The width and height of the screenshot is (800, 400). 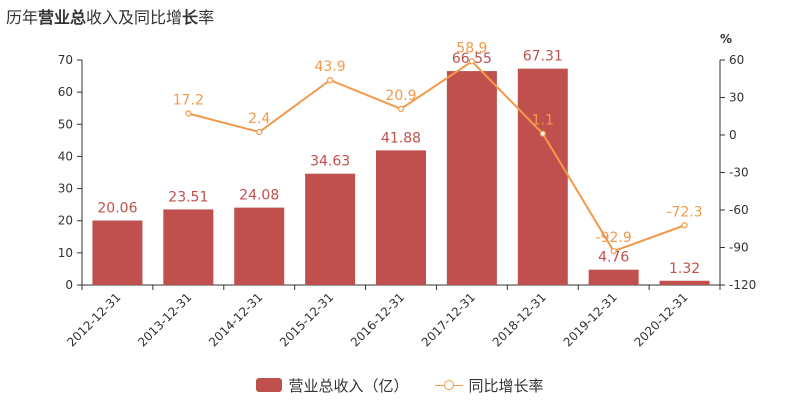 I want to click on chart-title: 历年营业总收入及同比增长率, so click(x=110, y=16).